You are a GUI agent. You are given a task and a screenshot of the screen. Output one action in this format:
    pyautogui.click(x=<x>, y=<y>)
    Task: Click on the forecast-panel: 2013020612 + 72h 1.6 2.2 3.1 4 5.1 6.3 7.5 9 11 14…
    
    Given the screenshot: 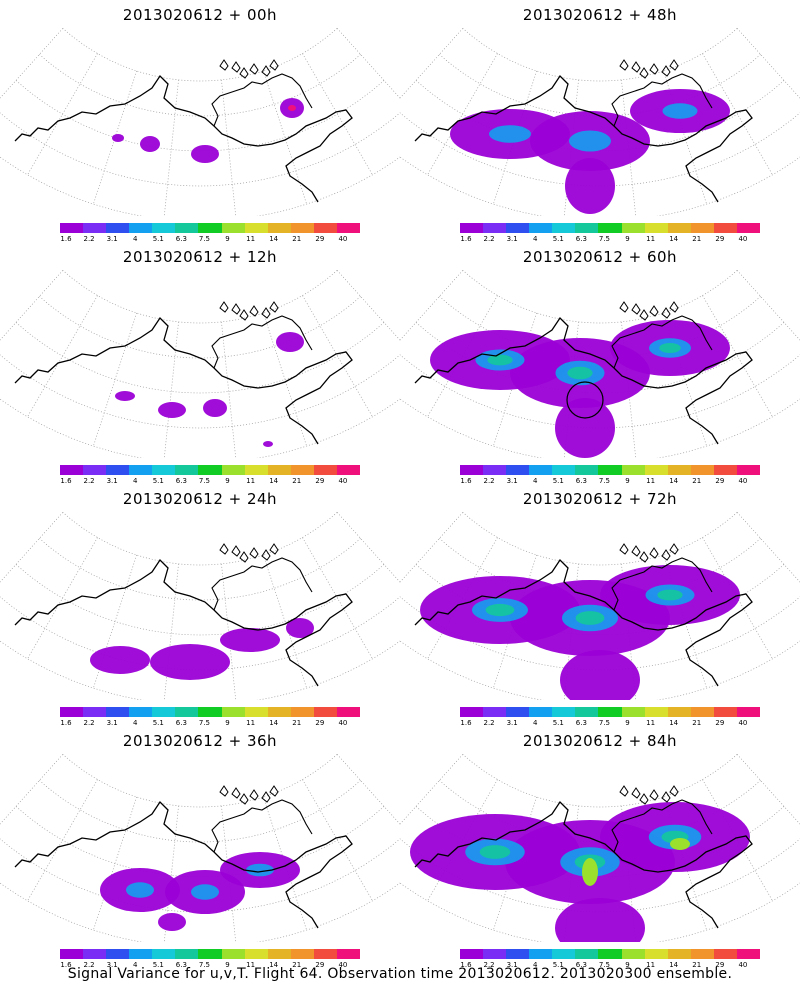 What is the action you would take?
    pyautogui.click(x=600, y=605)
    